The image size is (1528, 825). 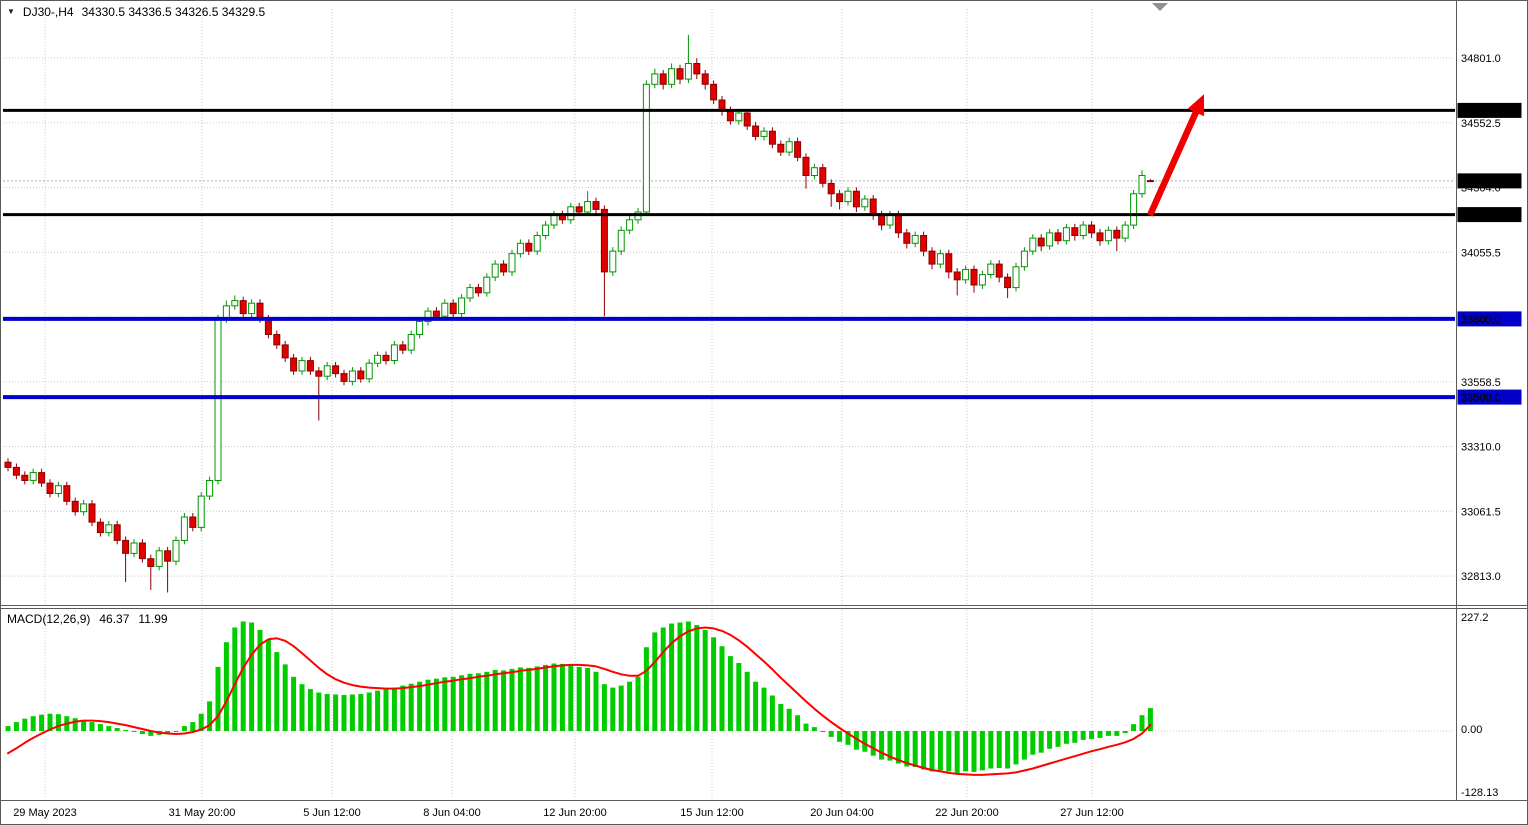 I want to click on trend-arrow-head, so click(x=1196, y=105).